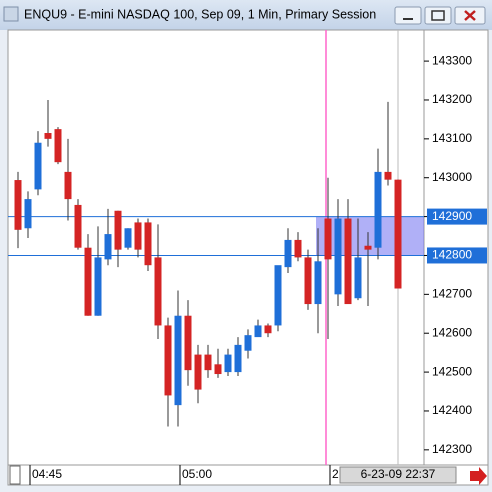  I want to click on y-tick-label: 142900, so click(452, 216).